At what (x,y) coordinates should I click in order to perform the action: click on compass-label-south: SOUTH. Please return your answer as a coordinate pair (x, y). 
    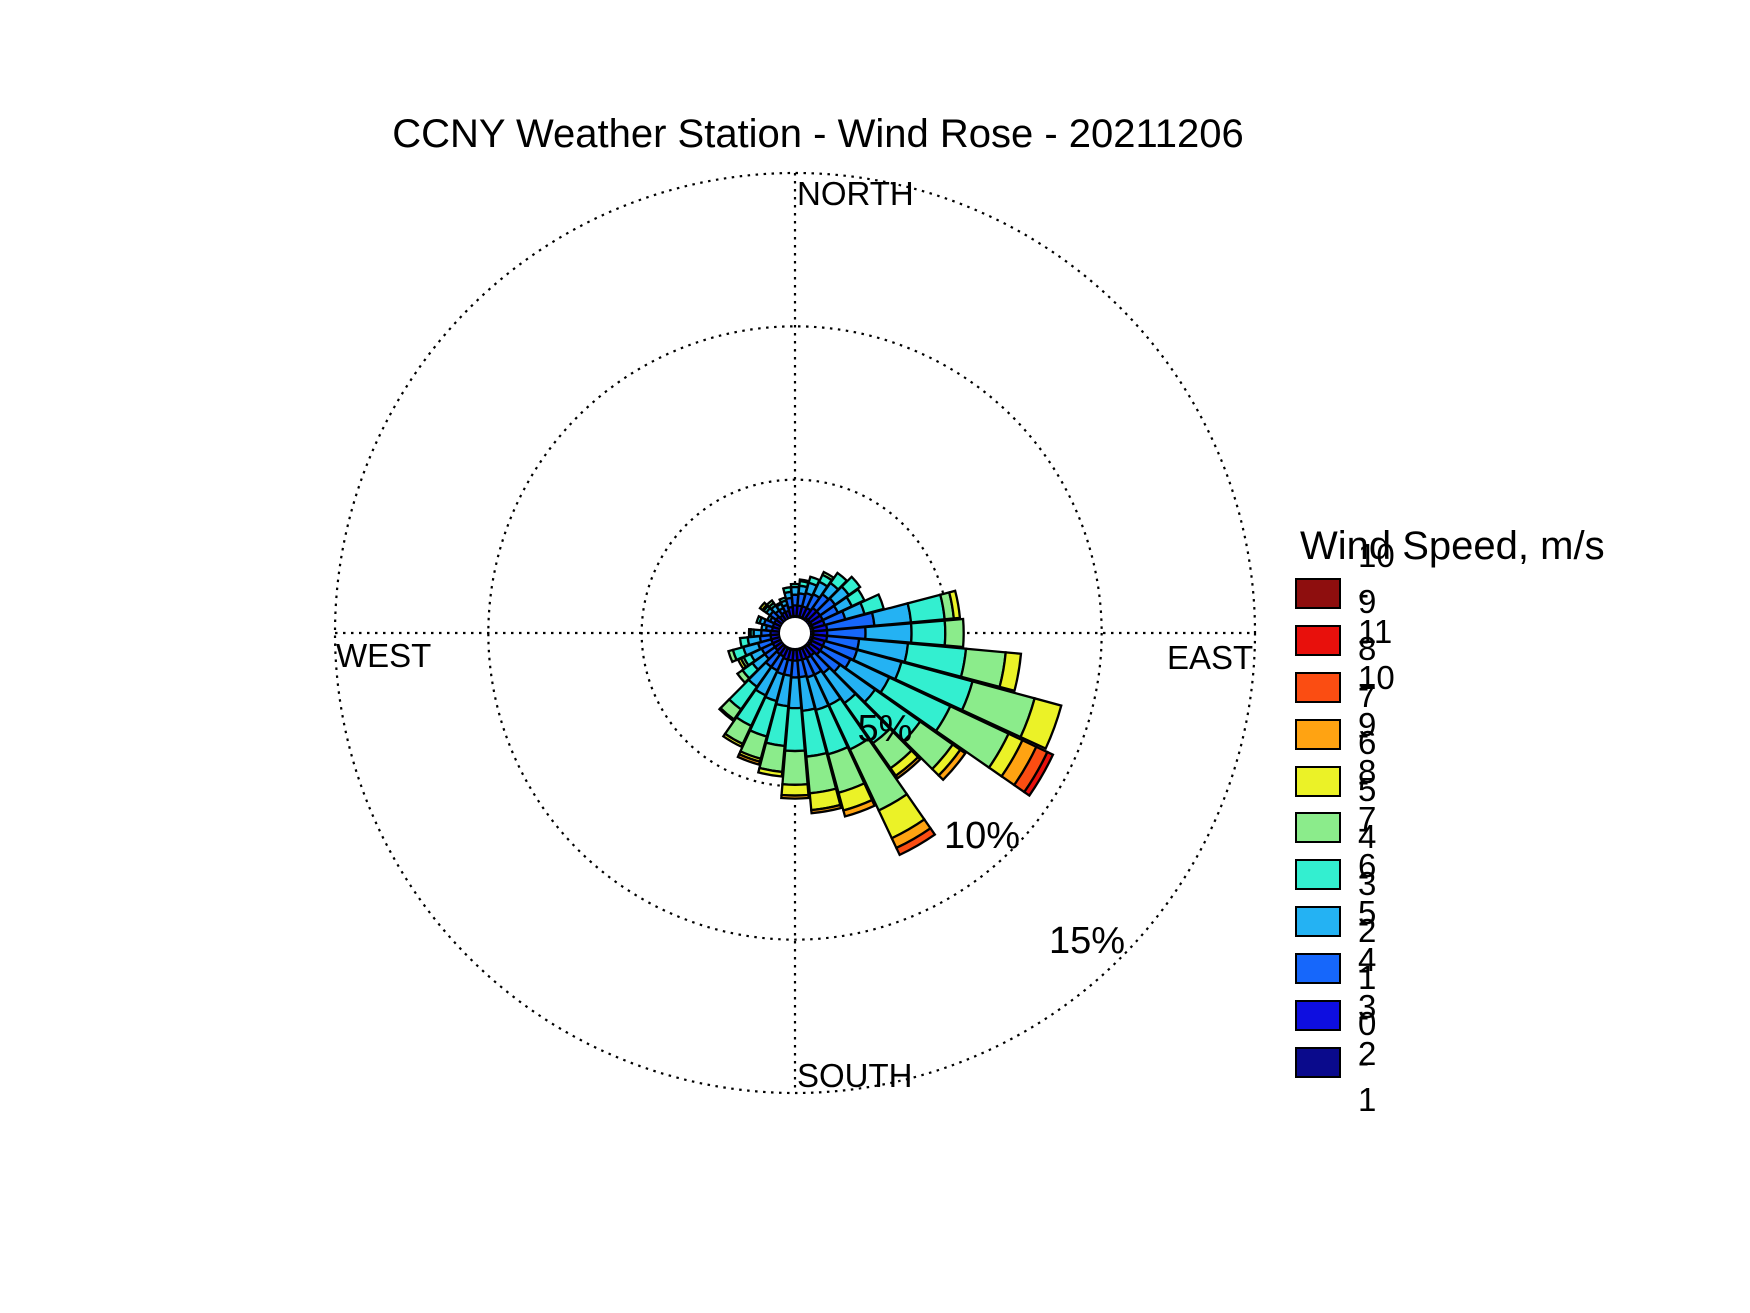
    Looking at the image, I should click on (855, 1075).